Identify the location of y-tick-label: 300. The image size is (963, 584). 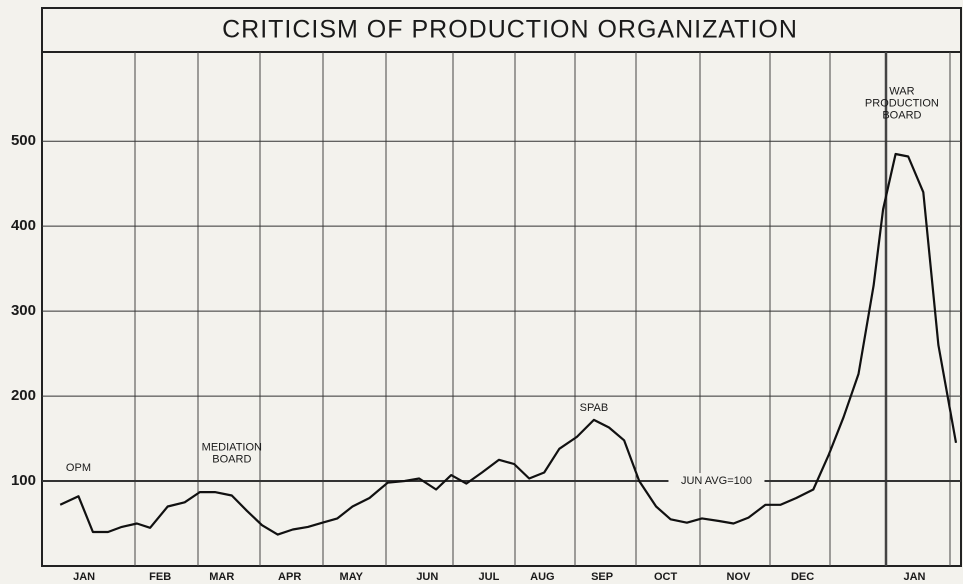
(23, 310).